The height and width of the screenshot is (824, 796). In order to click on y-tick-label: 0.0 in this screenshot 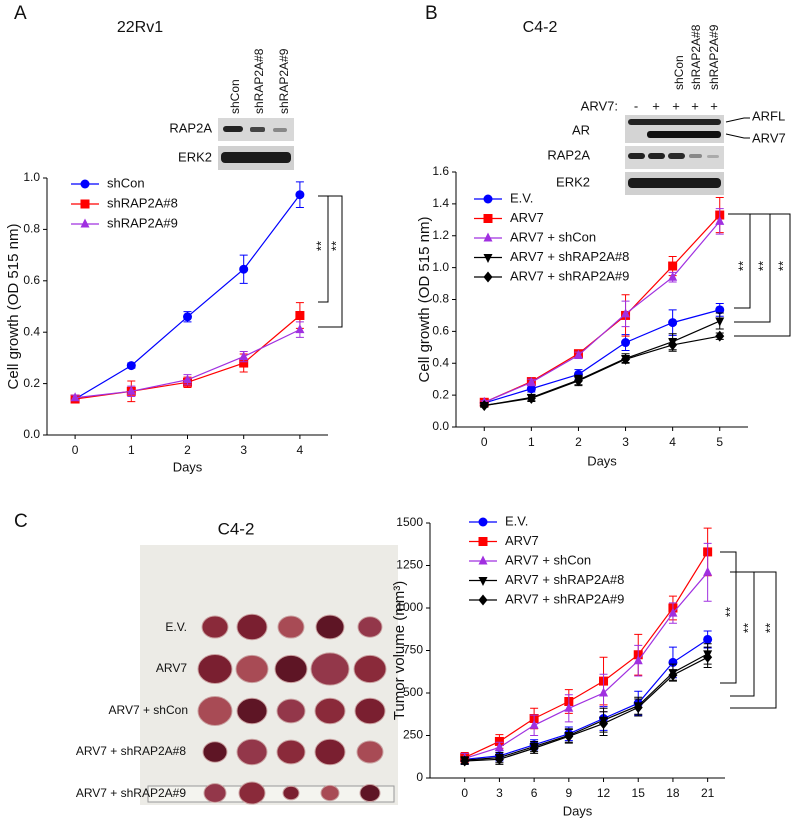, I will do `click(31, 434)`.